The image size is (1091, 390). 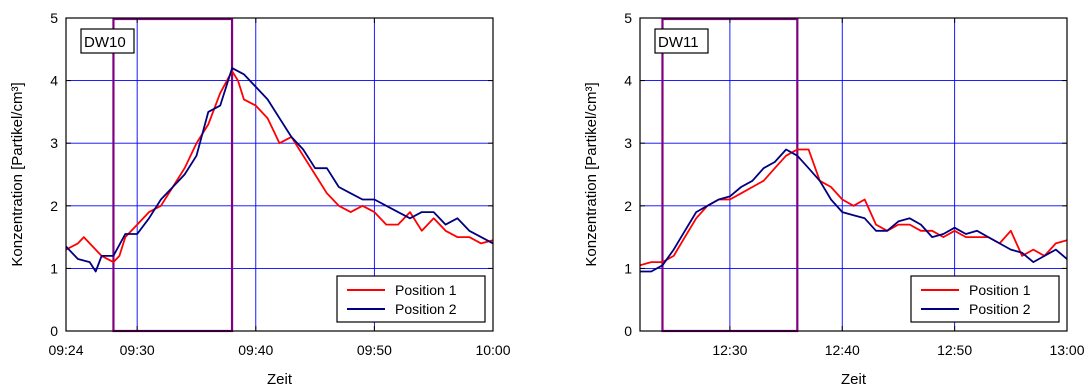 What do you see at coordinates (842, 350) in the screenshot?
I see `x-tick-label: 12:40` at bounding box center [842, 350].